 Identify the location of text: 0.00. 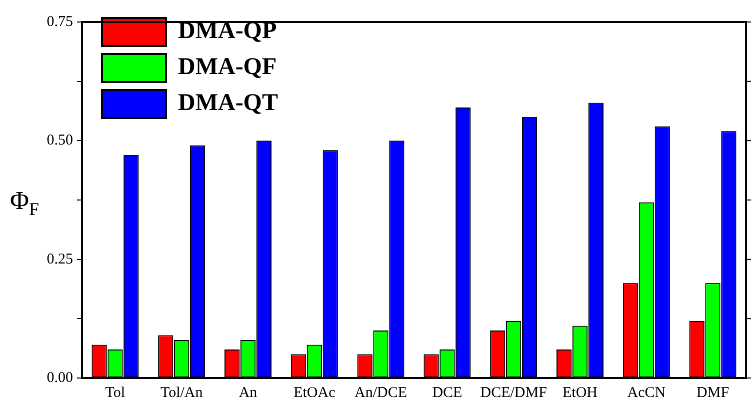
(59, 378).